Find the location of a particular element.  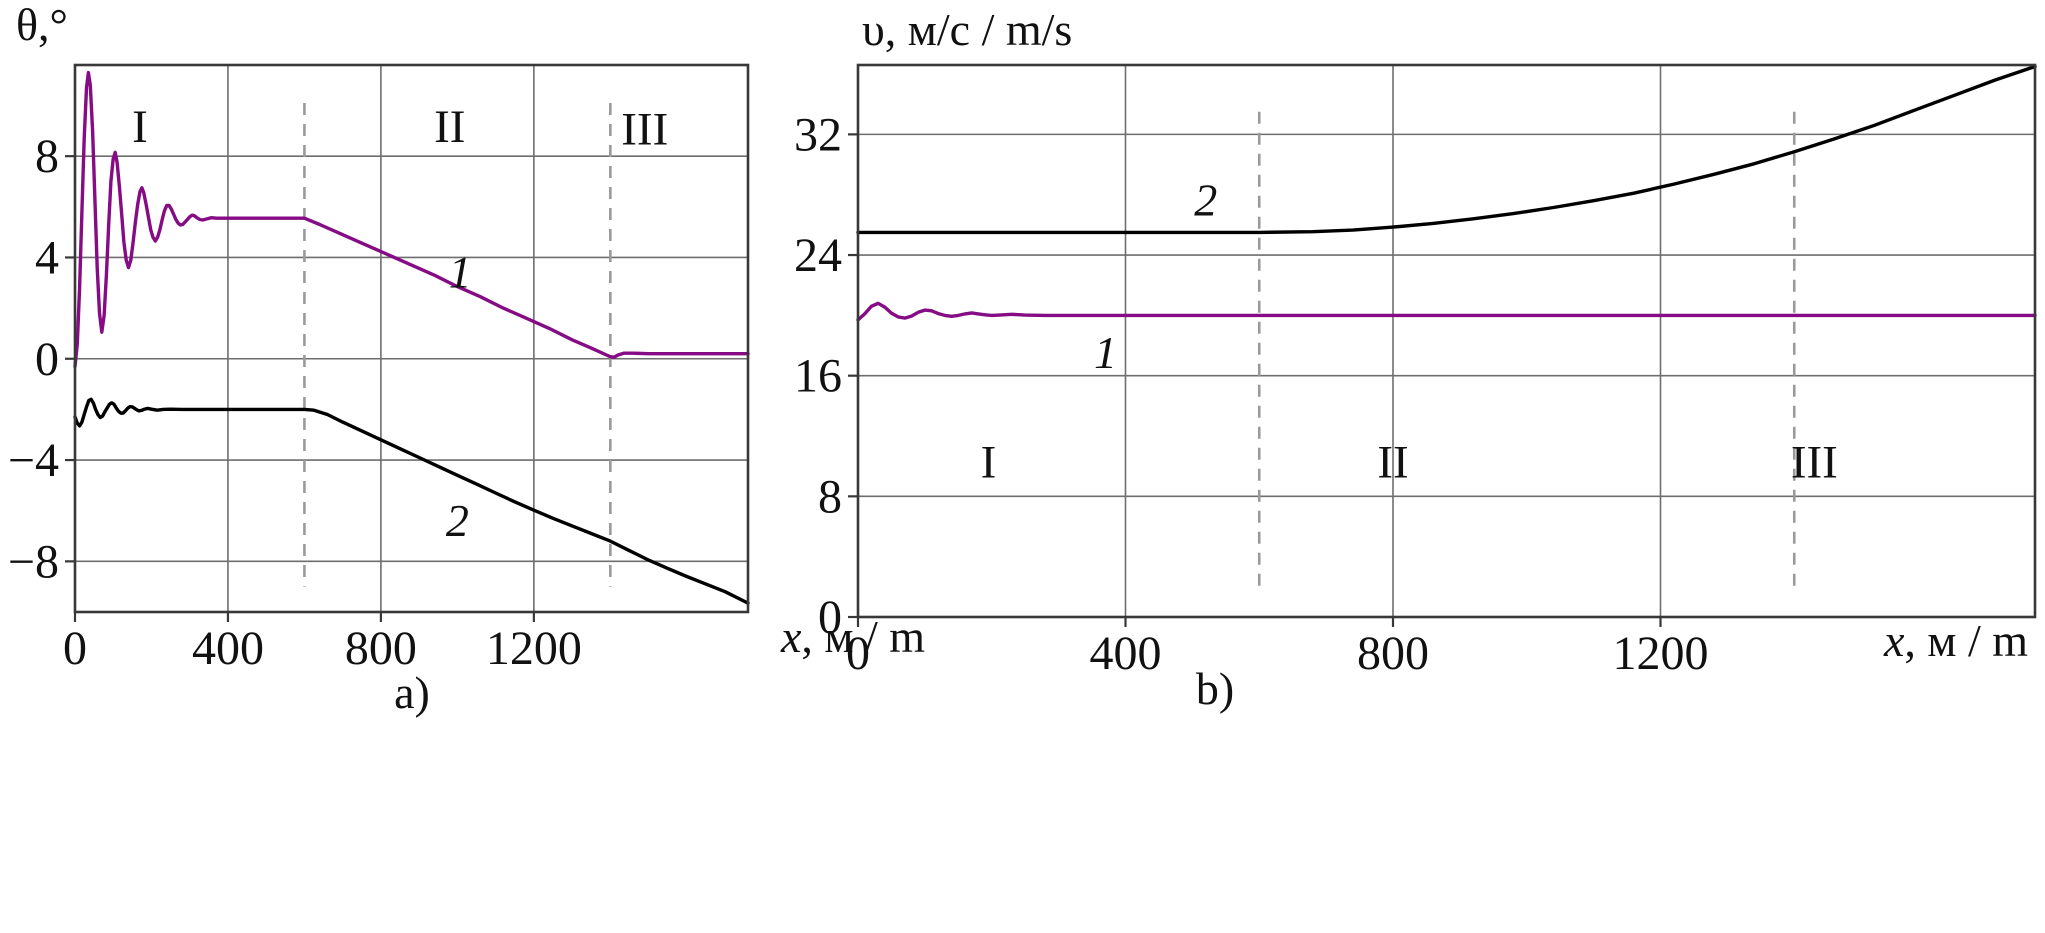

y-tick-label: 16 is located at coordinates (818, 376).